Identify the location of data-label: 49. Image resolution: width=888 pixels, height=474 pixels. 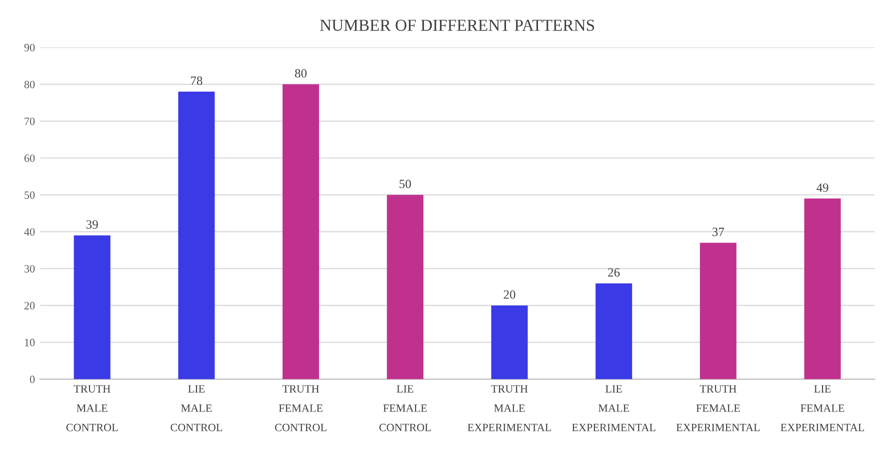
(822, 187).